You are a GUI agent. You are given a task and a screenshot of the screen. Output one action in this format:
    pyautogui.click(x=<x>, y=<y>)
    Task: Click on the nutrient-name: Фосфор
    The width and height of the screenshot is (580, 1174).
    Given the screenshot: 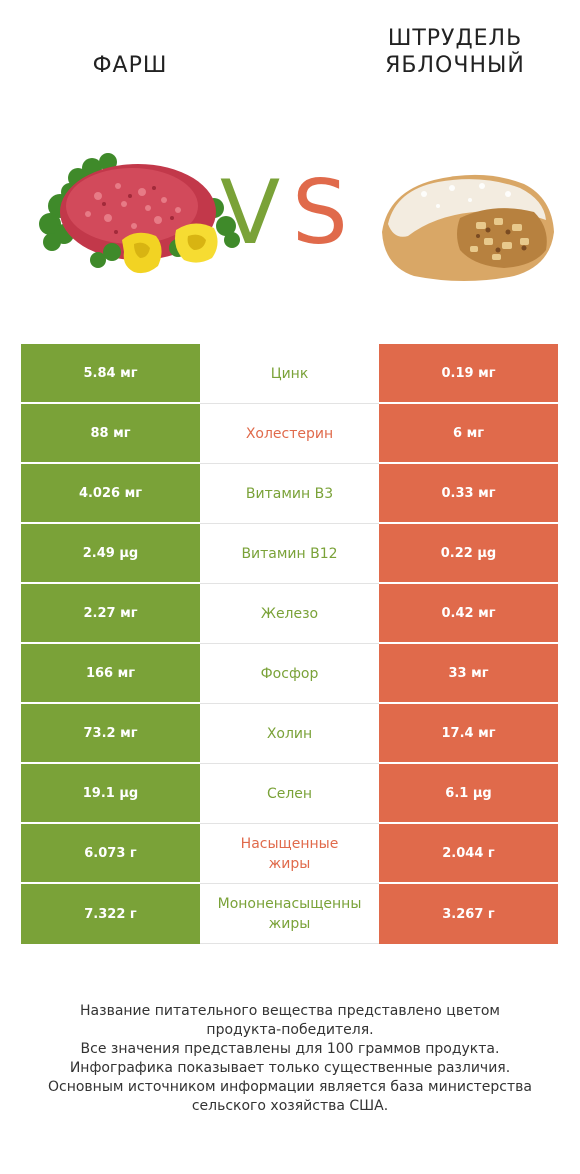 What is the action you would take?
    pyautogui.click(x=289, y=674)
    